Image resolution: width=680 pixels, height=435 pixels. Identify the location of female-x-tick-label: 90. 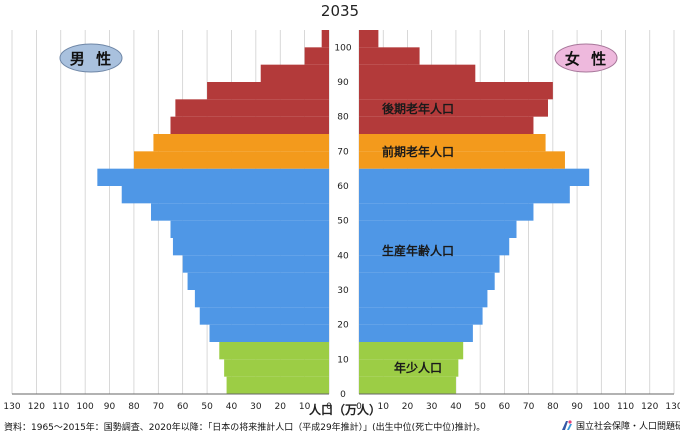
(577, 407).